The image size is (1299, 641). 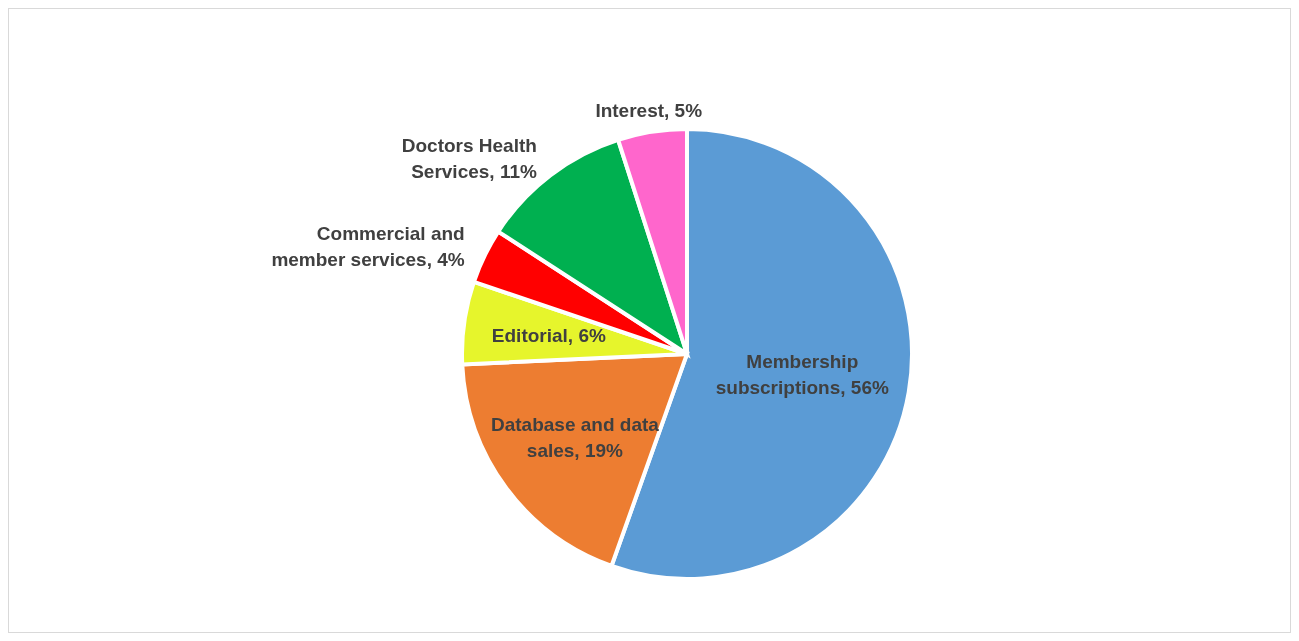 I want to click on slice-label: Doctors Health Services, 11%, so click(x=469, y=158).